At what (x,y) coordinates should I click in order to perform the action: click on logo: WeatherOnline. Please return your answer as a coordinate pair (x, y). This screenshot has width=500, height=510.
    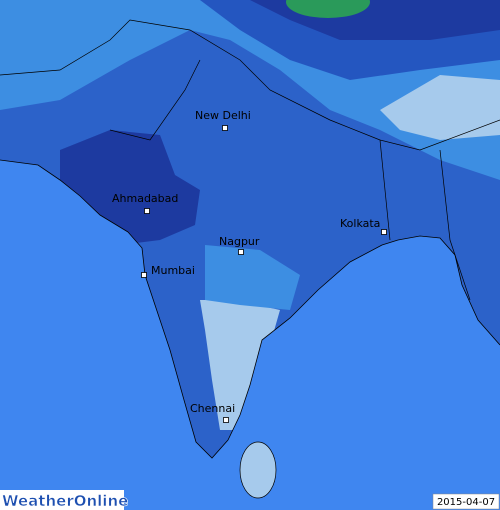
    Looking at the image, I should click on (65, 501).